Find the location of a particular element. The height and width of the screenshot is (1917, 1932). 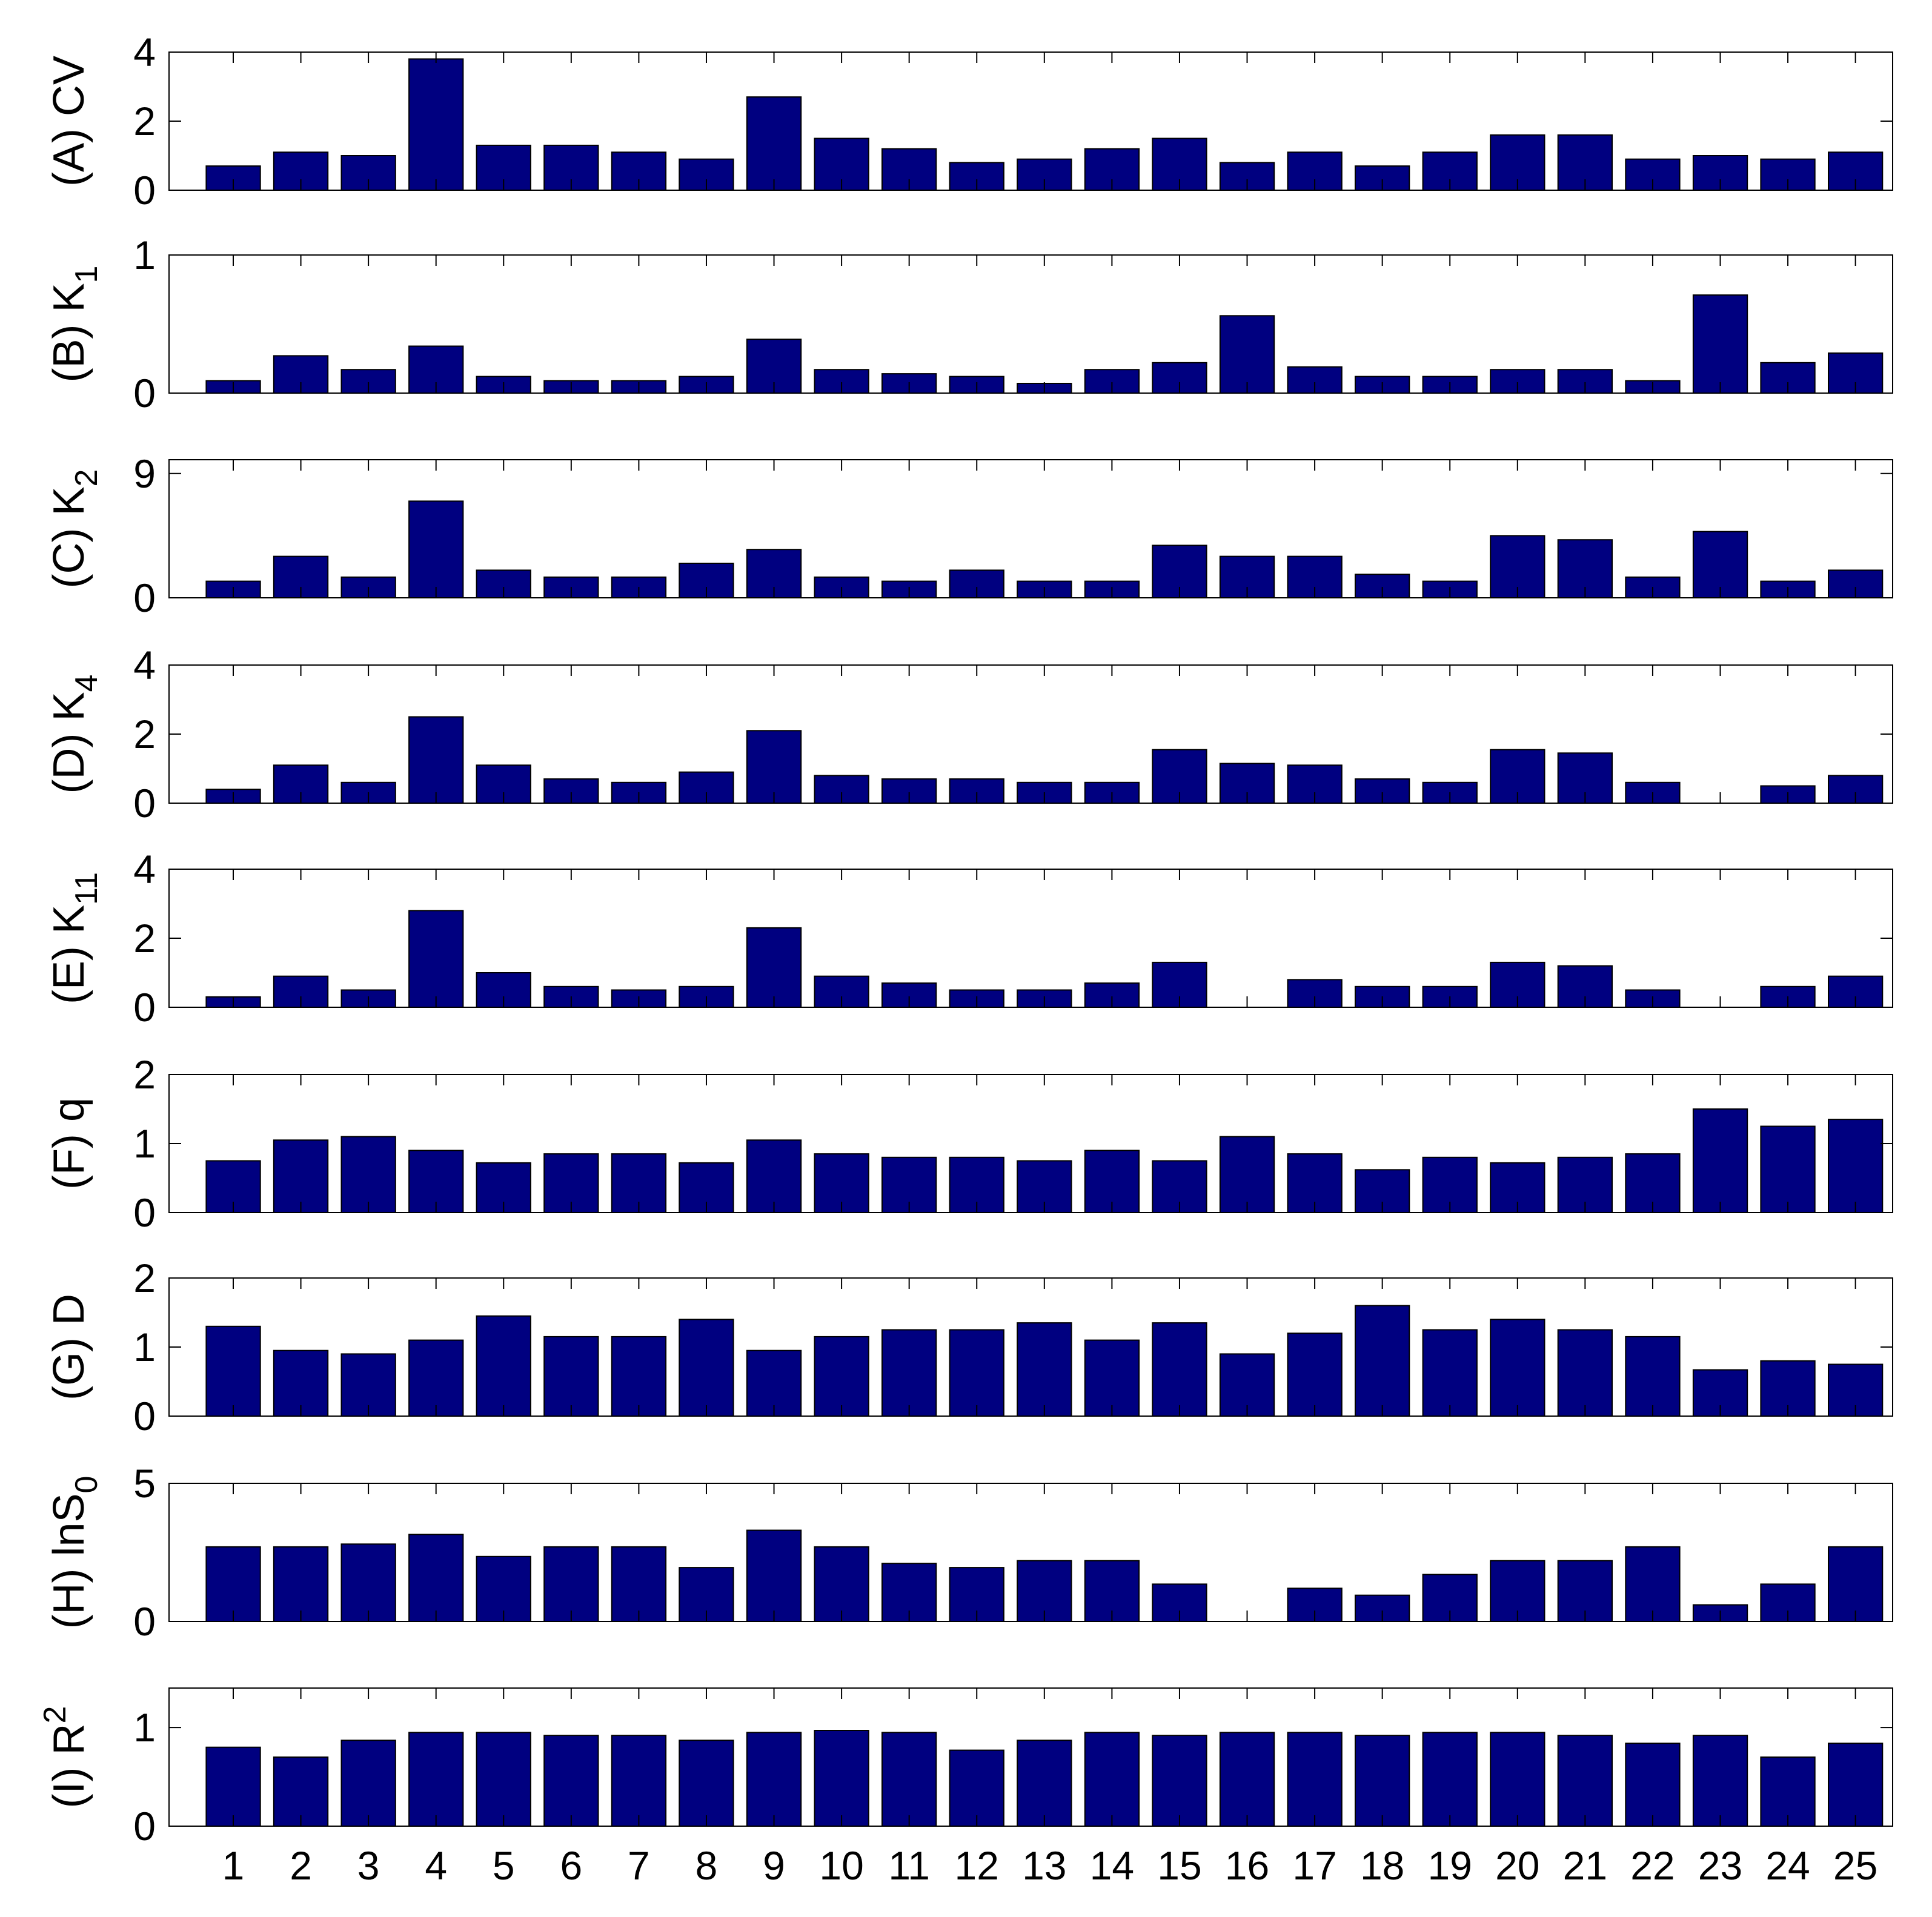

y-axis-label-subscript: 4 is located at coordinates (86, 683).